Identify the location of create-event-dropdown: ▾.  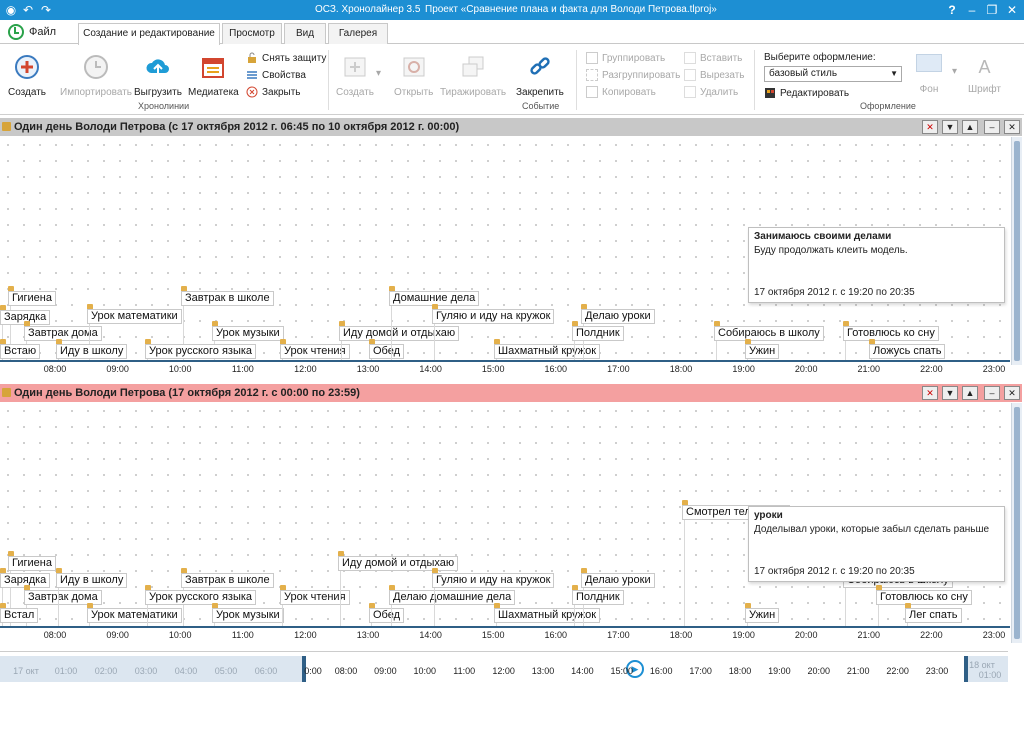
(378, 73).